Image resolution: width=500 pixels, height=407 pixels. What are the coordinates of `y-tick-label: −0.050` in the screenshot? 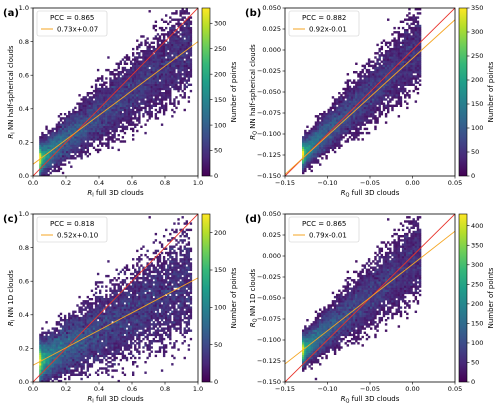 It's located at (269, 92).